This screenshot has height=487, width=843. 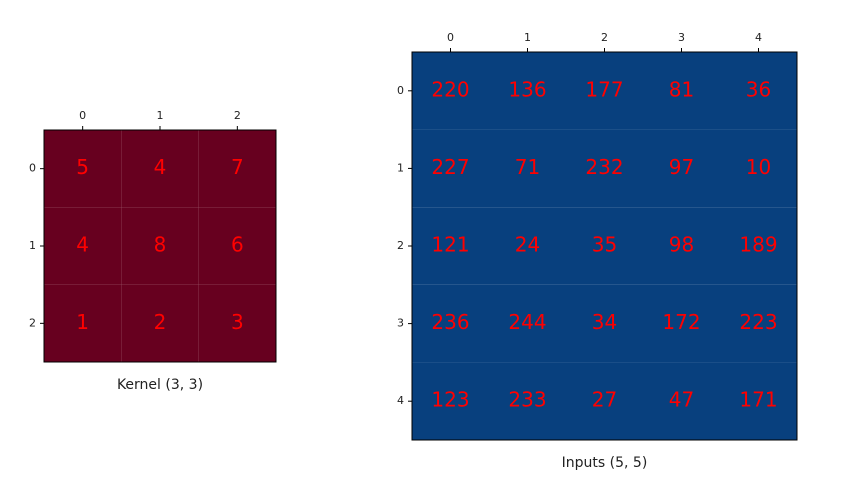 I want to click on x-tick-label: 3, so click(x=681, y=37).